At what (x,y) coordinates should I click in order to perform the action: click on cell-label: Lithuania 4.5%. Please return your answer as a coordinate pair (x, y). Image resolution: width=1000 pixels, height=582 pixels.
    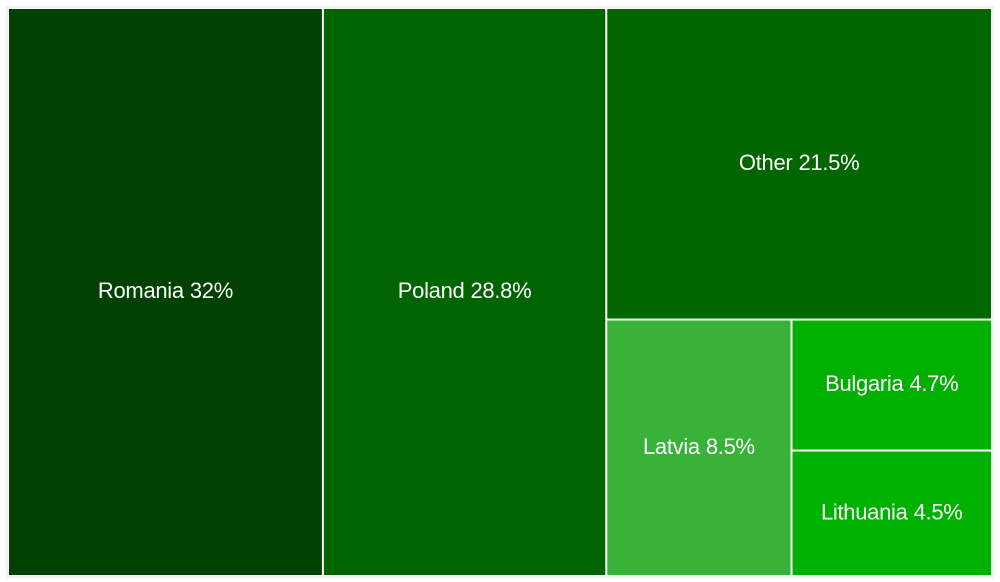
    Looking at the image, I should click on (892, 511).